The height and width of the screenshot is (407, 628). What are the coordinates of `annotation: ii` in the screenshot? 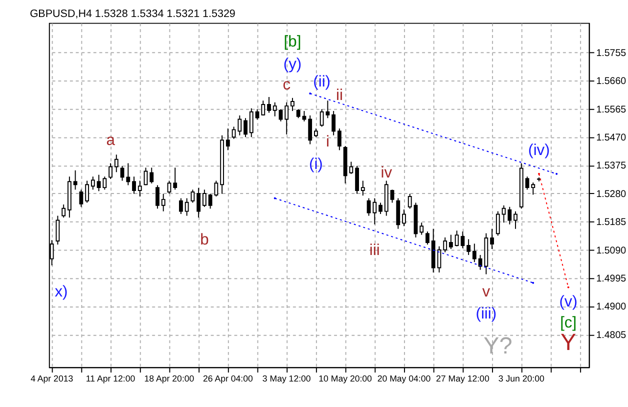 It's located at (339, 95).